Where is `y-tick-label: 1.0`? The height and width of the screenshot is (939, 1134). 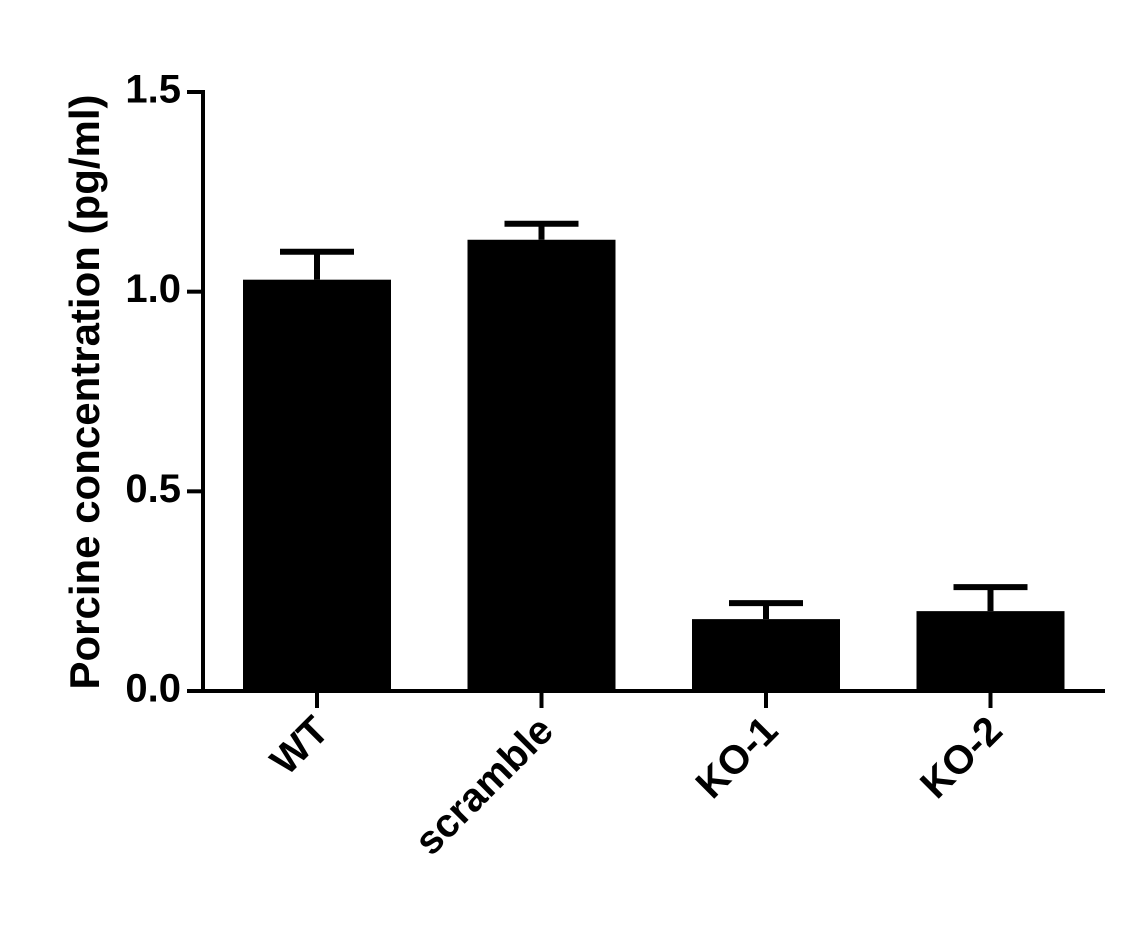 y-tick-label: 1.0 is located at coordinates (153, 289).